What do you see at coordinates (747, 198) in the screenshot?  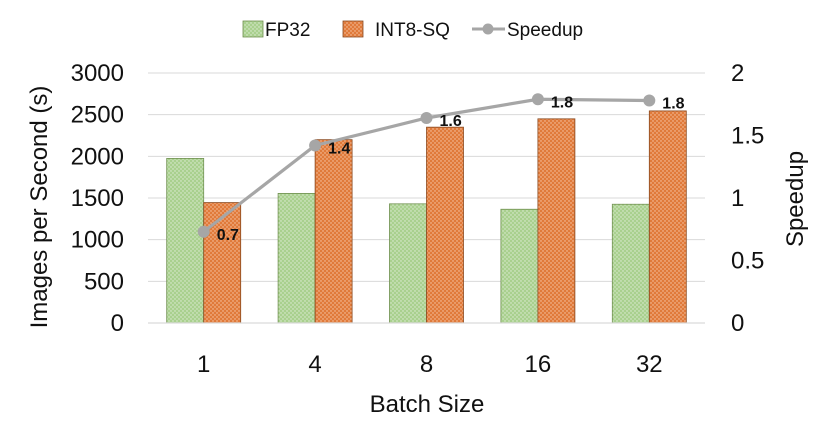 I see `y-axis-right-ticks: 0 0.5 1 1.5 2` at bounding box center [747, 198].